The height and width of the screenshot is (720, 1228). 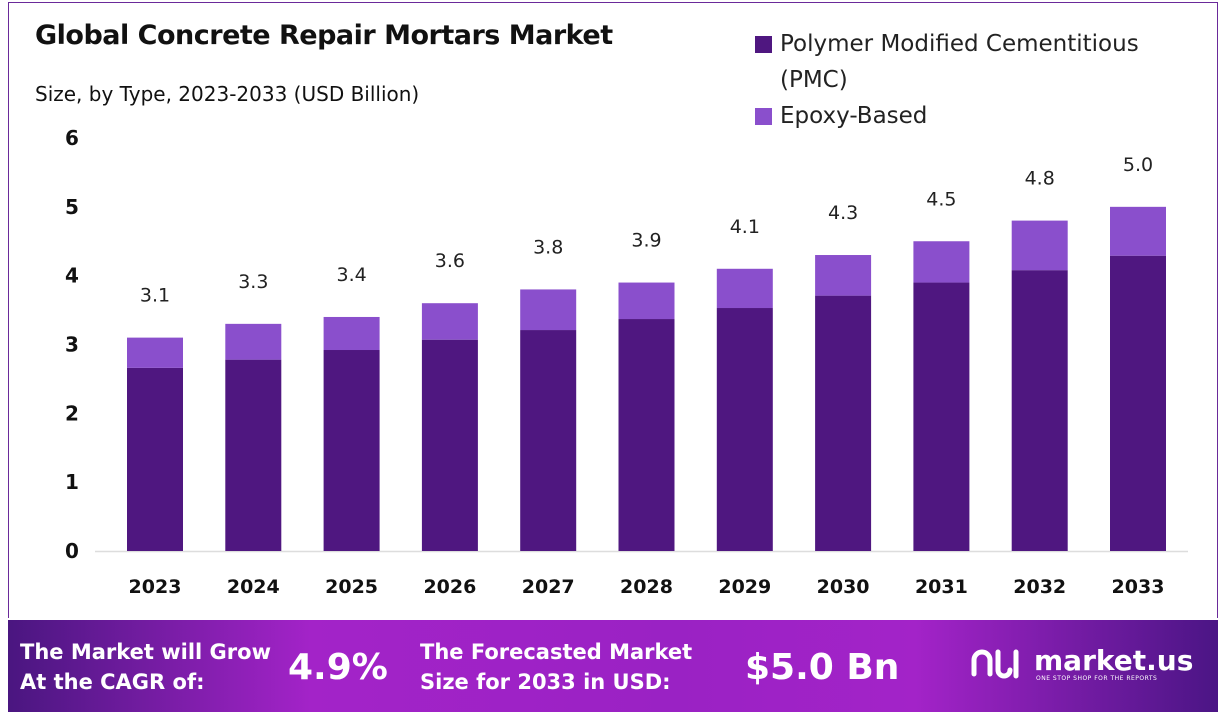 I want to click on data-label-total: 4.8, so click(x=1040, y=179).